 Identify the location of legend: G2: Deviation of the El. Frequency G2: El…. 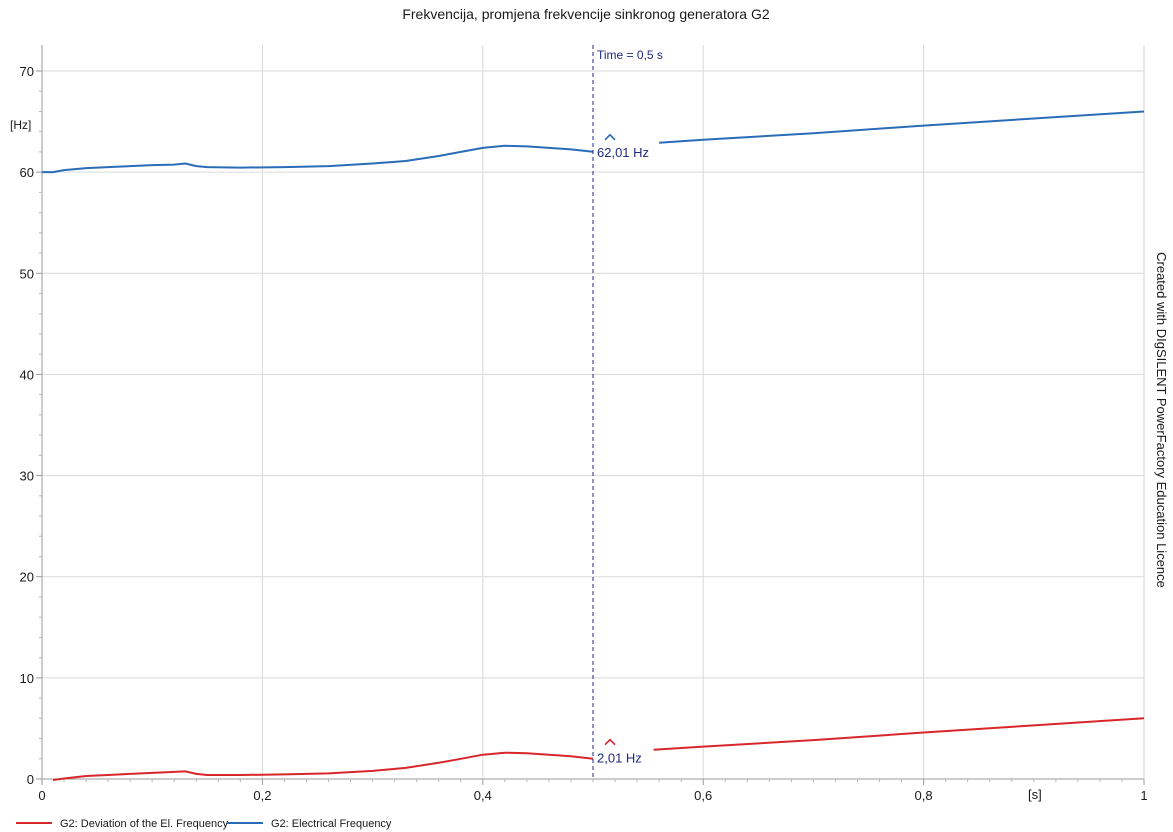
(204, 824).